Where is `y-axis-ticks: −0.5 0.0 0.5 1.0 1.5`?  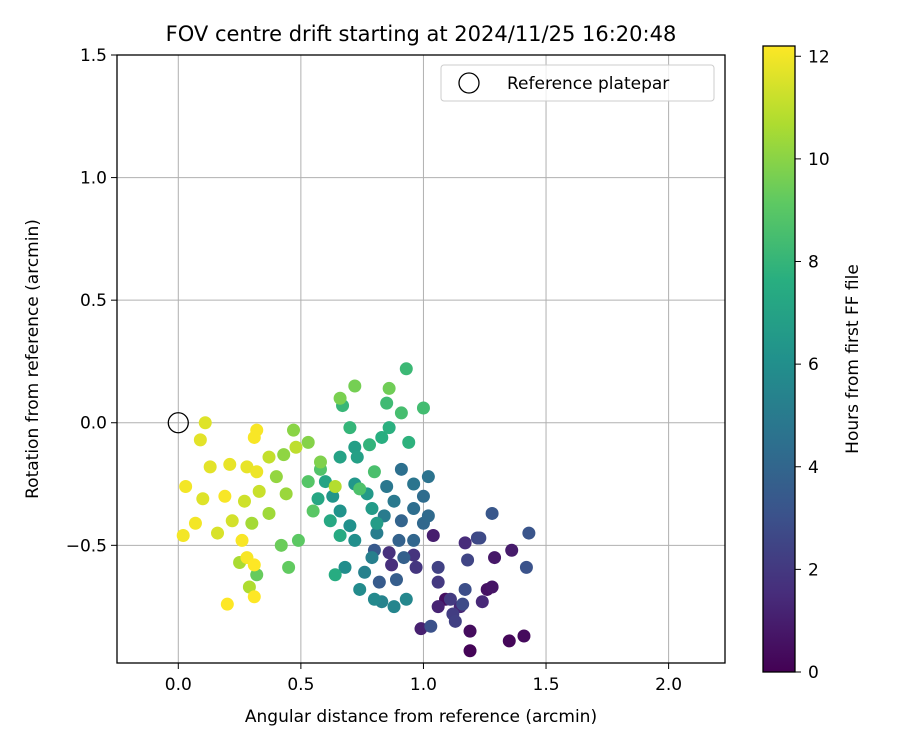
y-axis-ticks: −0.5 0.0 0.5 1.0 1.5 is located at coordinates (91, 301).